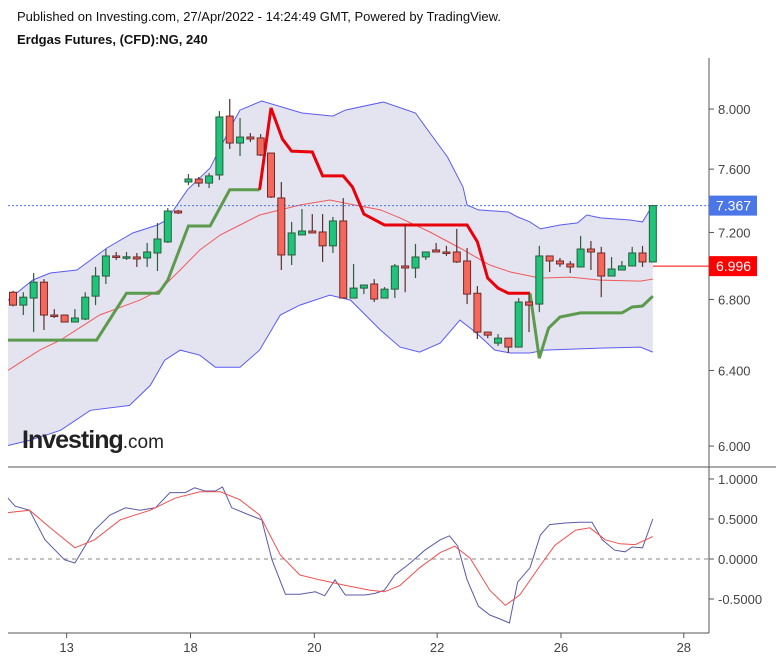 This screenshot has width=776, height=663. What do you see at coordinates (394, 201) in the screenshot?
I see `supertrend-down-line` at bounding box center [394, 201].